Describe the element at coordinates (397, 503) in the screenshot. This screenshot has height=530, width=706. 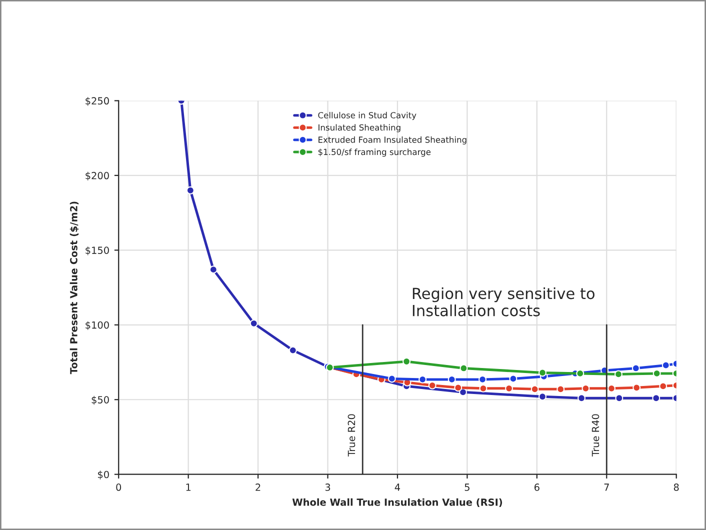
I see `x-axis-title: Whole Wall True Insulation Value (RSI)` at that location.